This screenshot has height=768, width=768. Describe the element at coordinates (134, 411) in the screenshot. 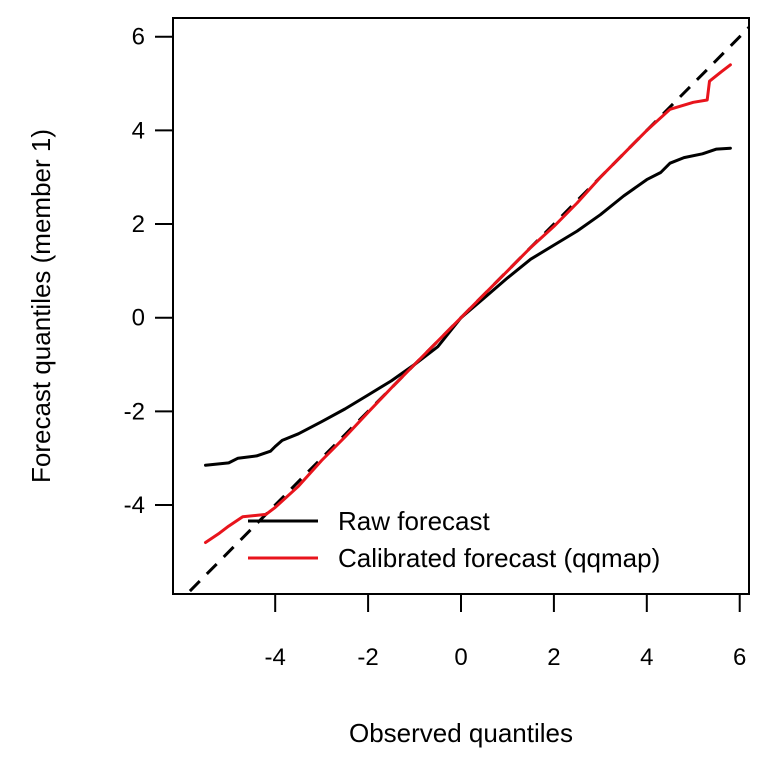

I see `y-tick-label: -2` at that location.